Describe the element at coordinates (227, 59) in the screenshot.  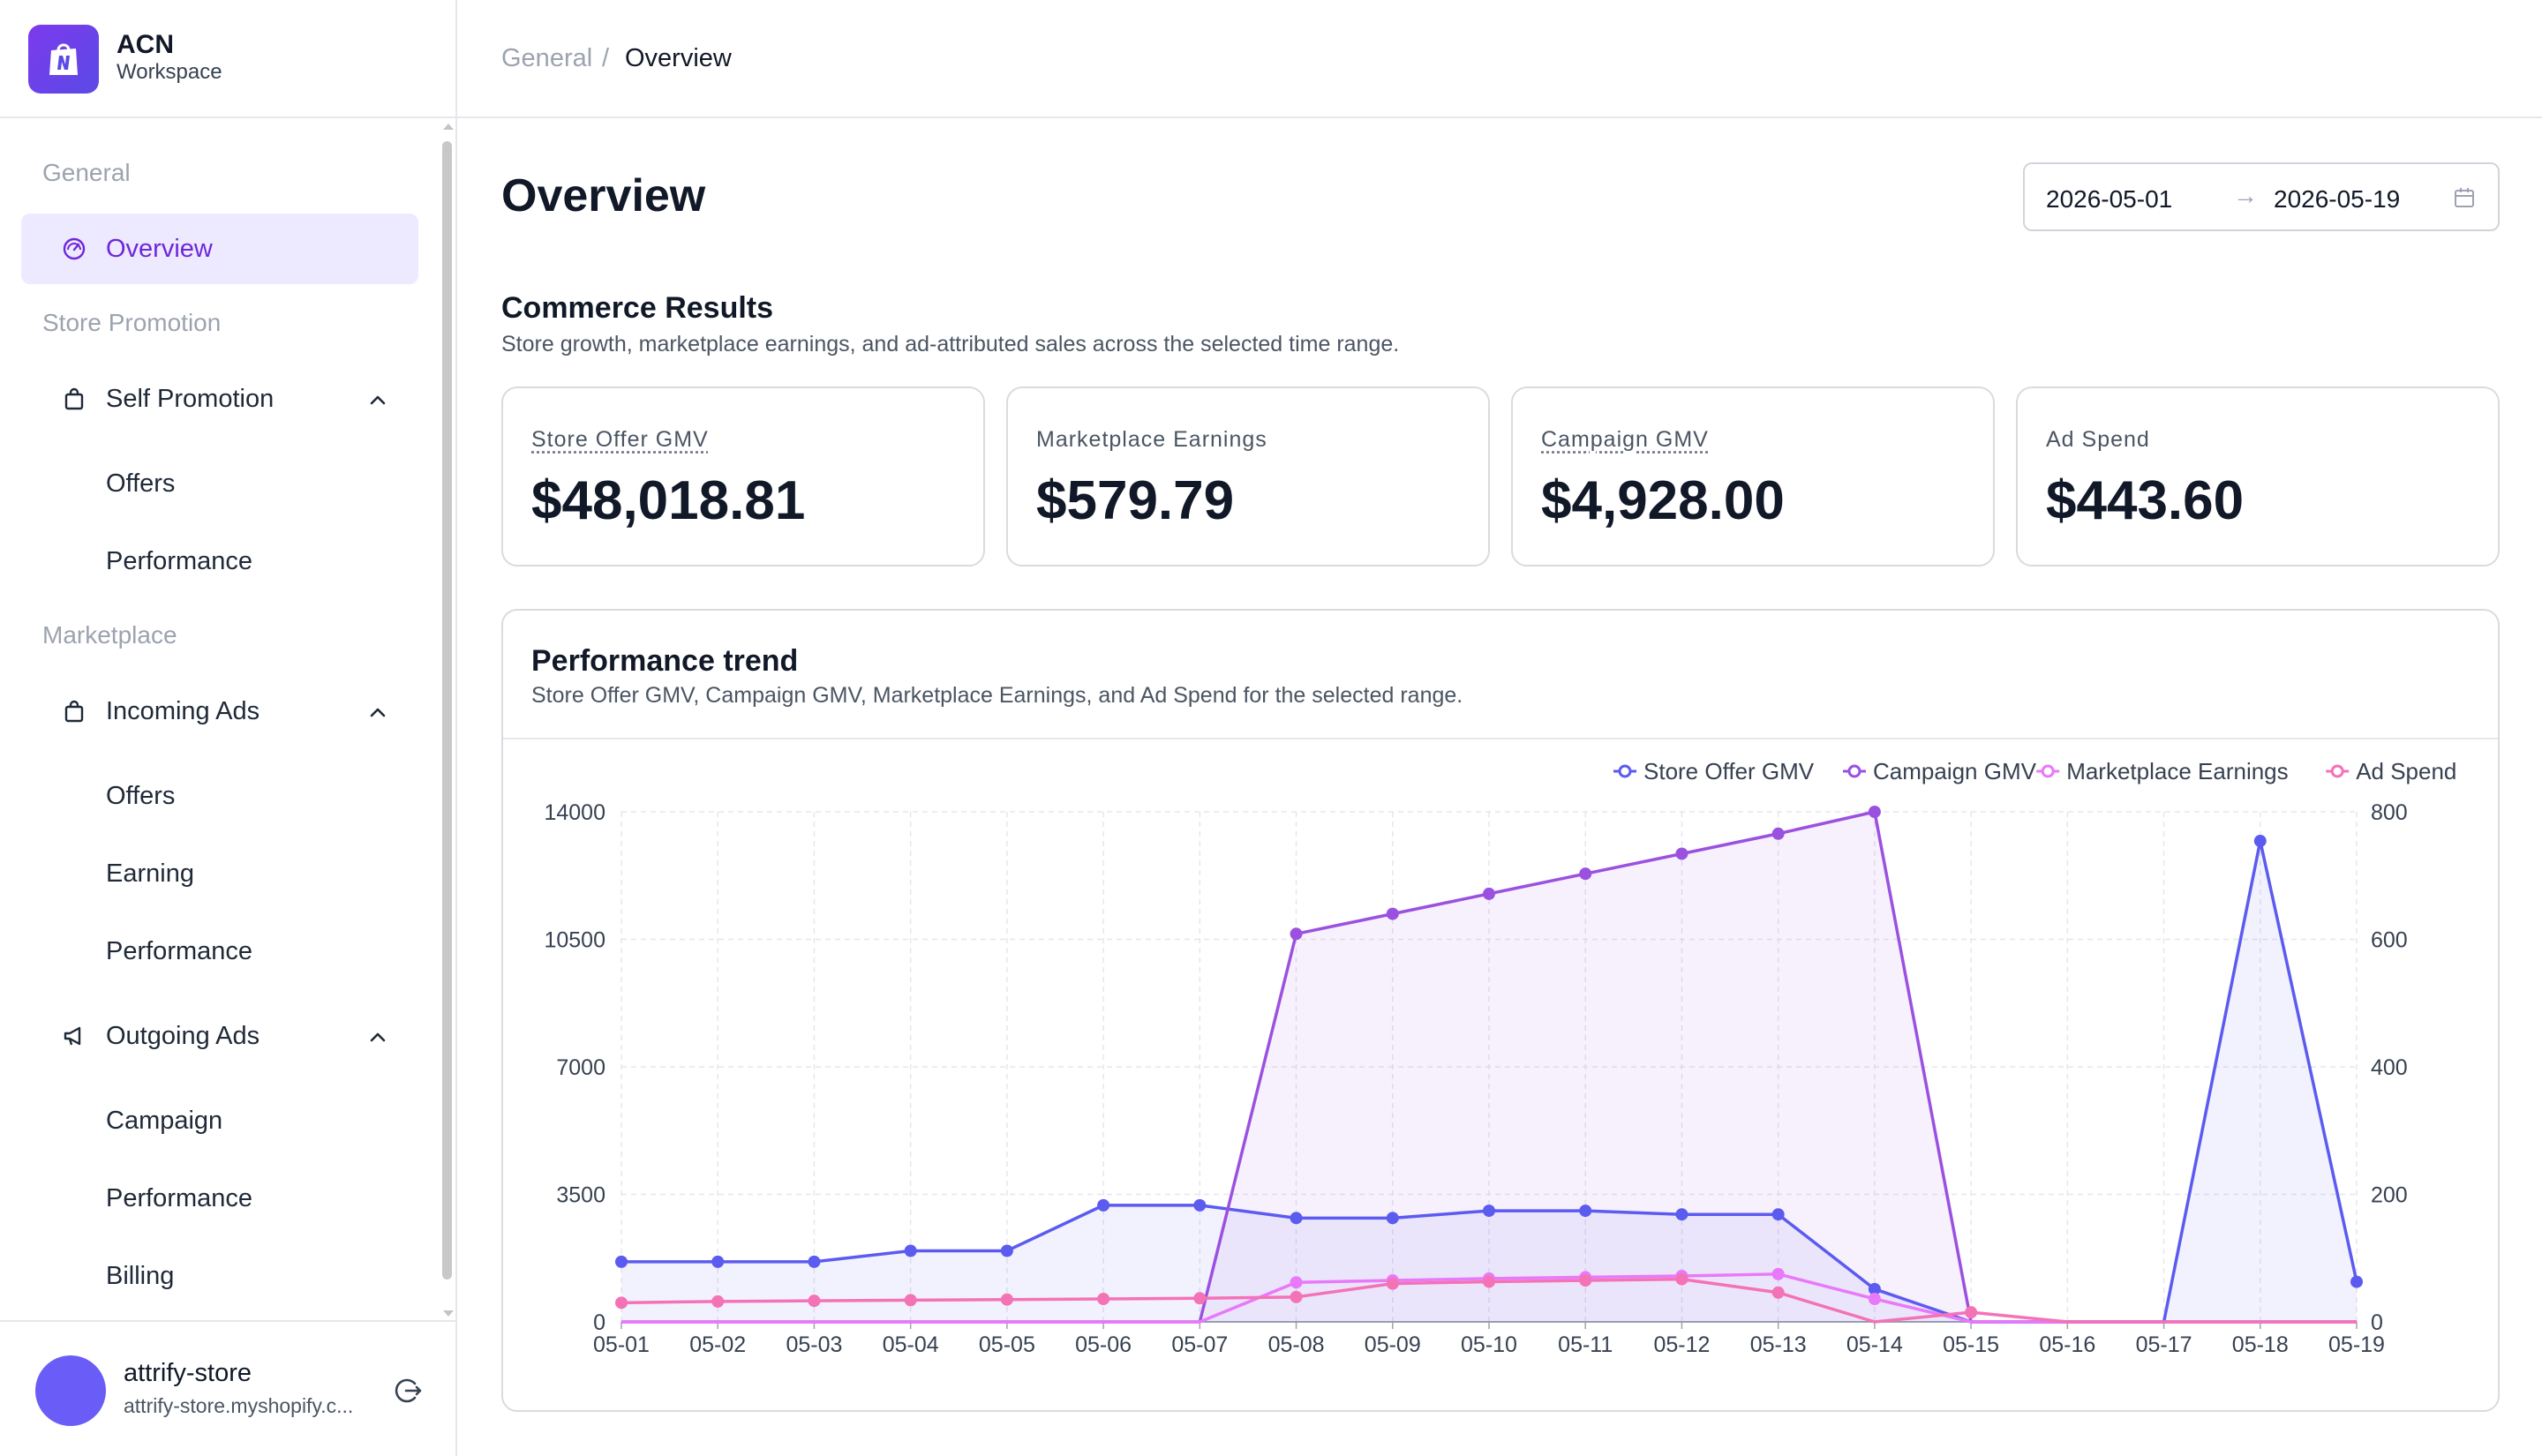
I see `brand-header: ACN Workspace` at that location.